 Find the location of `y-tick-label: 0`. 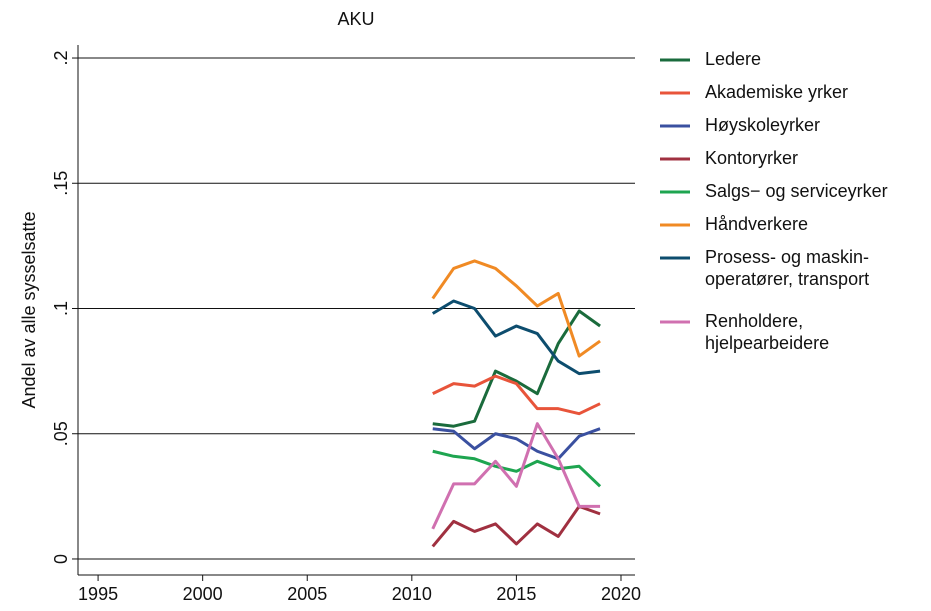

y-tick-label: 0 is located at coordinates (61, 559).